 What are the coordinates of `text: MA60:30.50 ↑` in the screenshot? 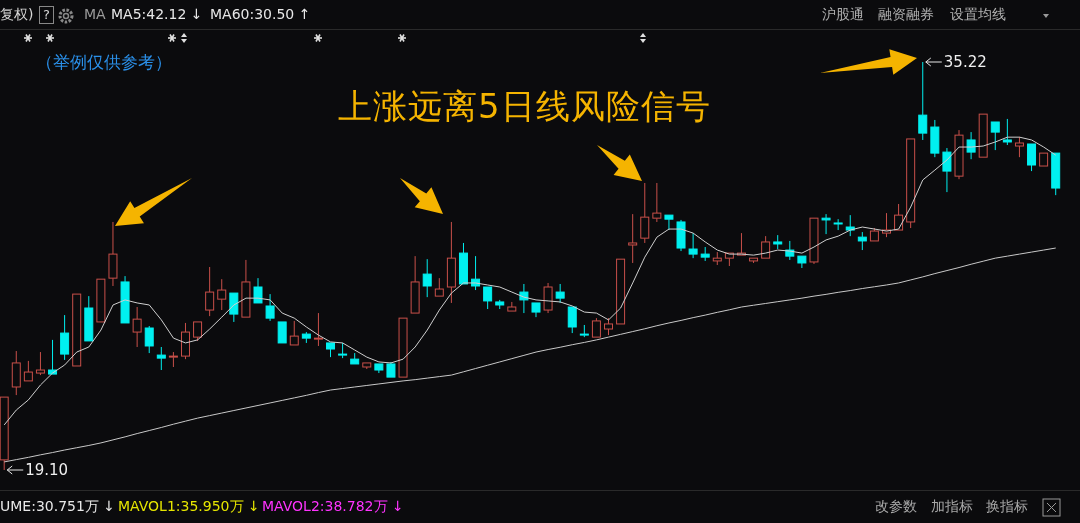 It's located at (260, 14).